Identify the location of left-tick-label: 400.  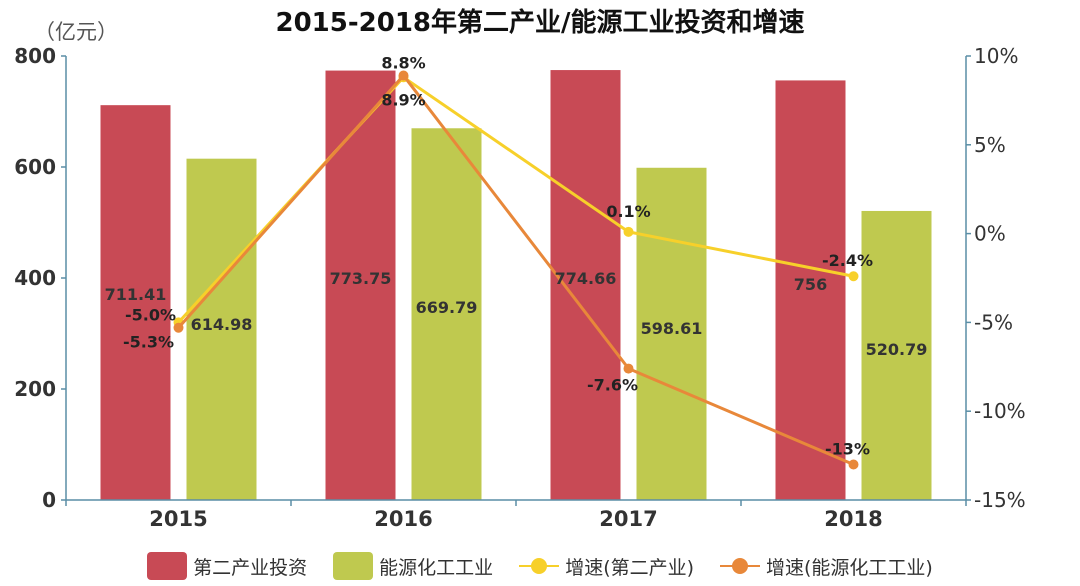
(35, 278).